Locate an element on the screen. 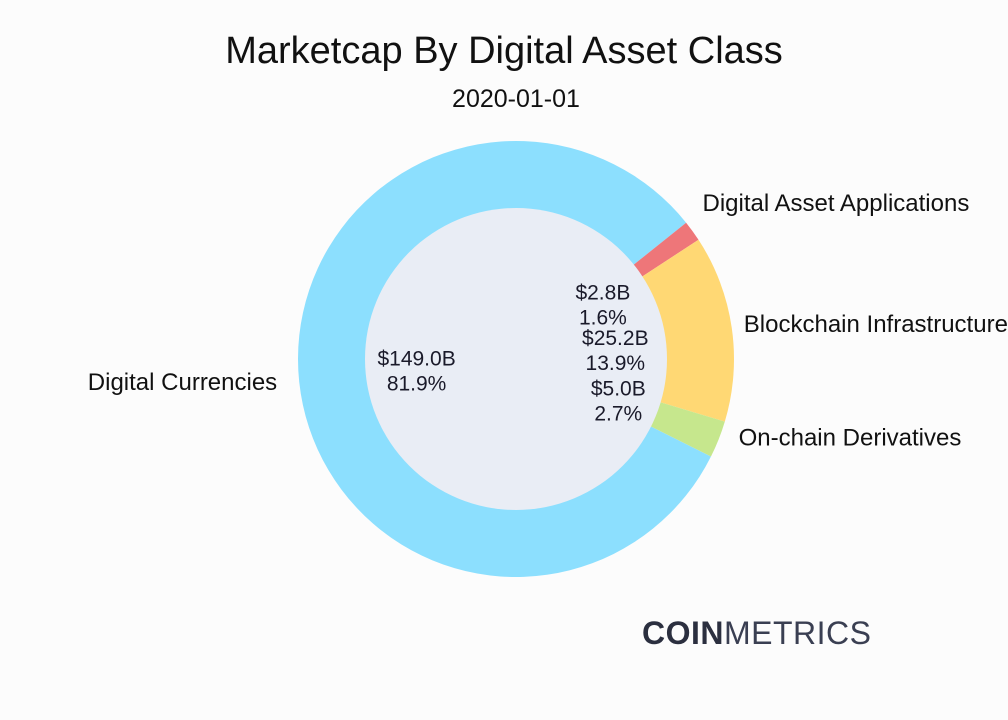  donut-hole is located at coordinates (516, 359).